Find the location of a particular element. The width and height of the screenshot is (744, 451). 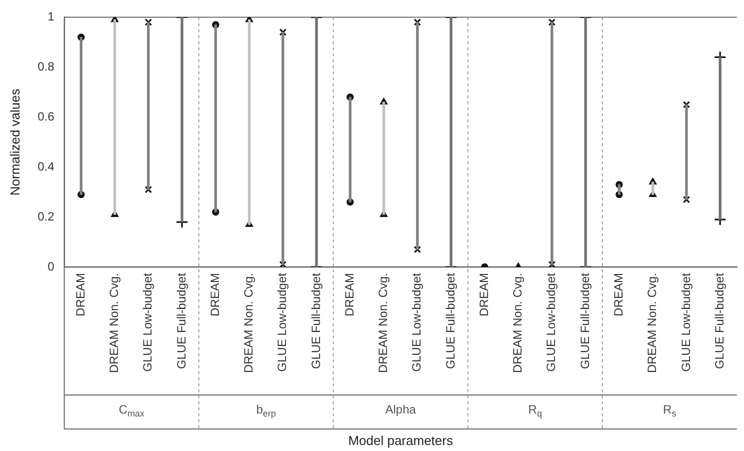

text: Alpha is located at coordinates (400, 409).